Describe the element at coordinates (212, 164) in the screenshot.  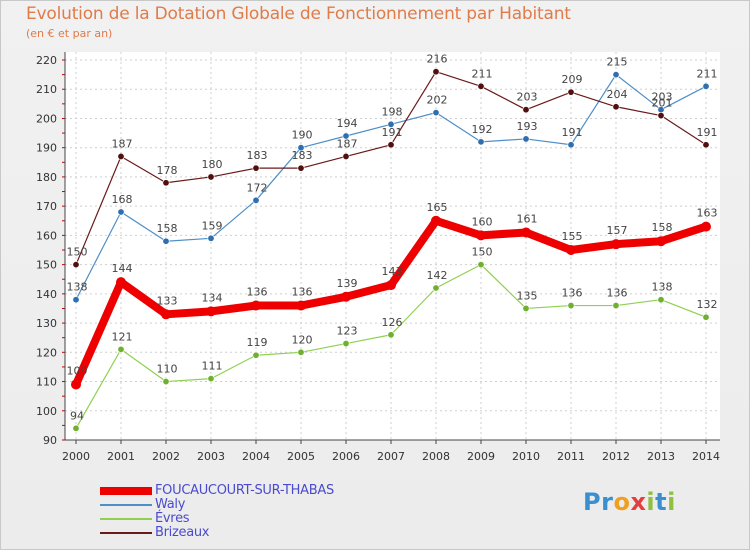
I see `data-label-brizeaux: 180` at that location.